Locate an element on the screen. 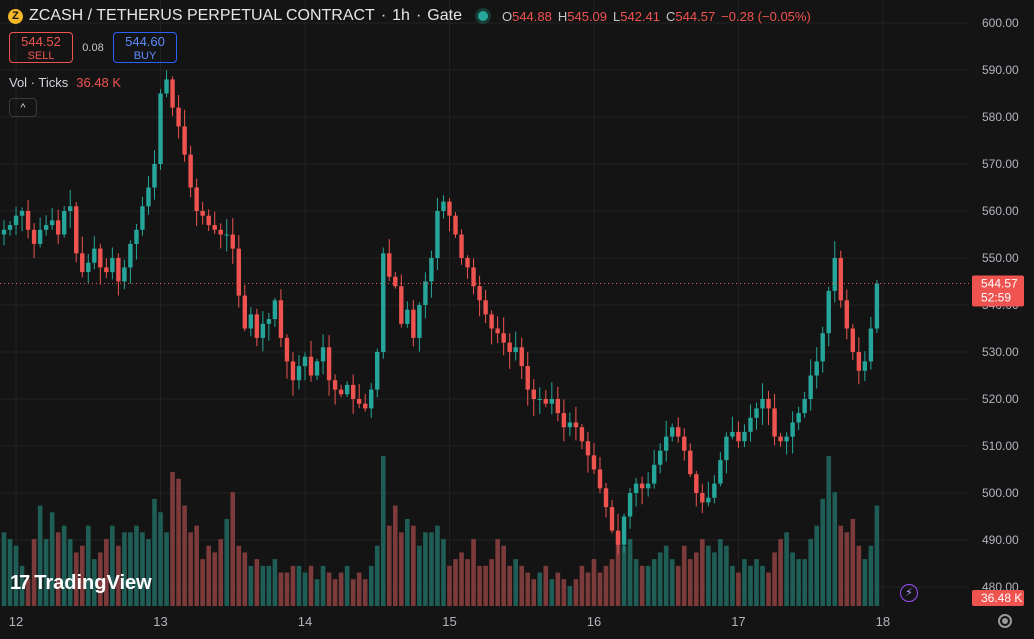 This screenshot has height=639, width=1034. tradingview-logo: 17 TradingView is located at coordinates (81, 583).